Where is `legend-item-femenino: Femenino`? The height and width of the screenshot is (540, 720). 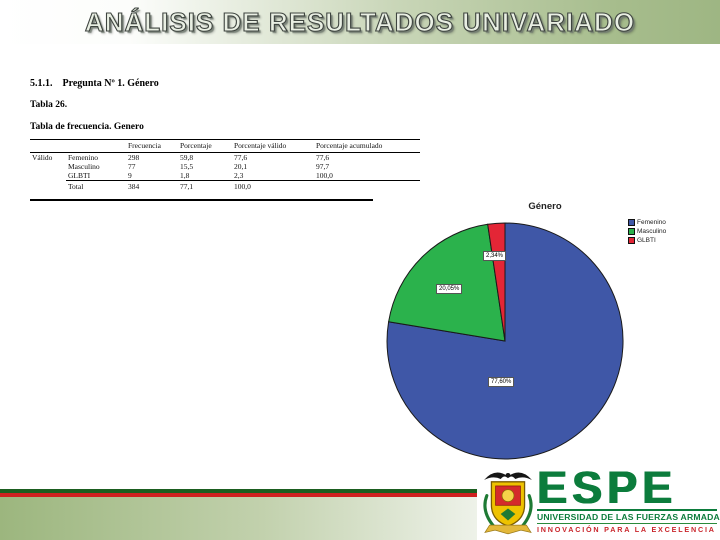
legend-item-femenino: Femenino is located at coordinates (647, 222).